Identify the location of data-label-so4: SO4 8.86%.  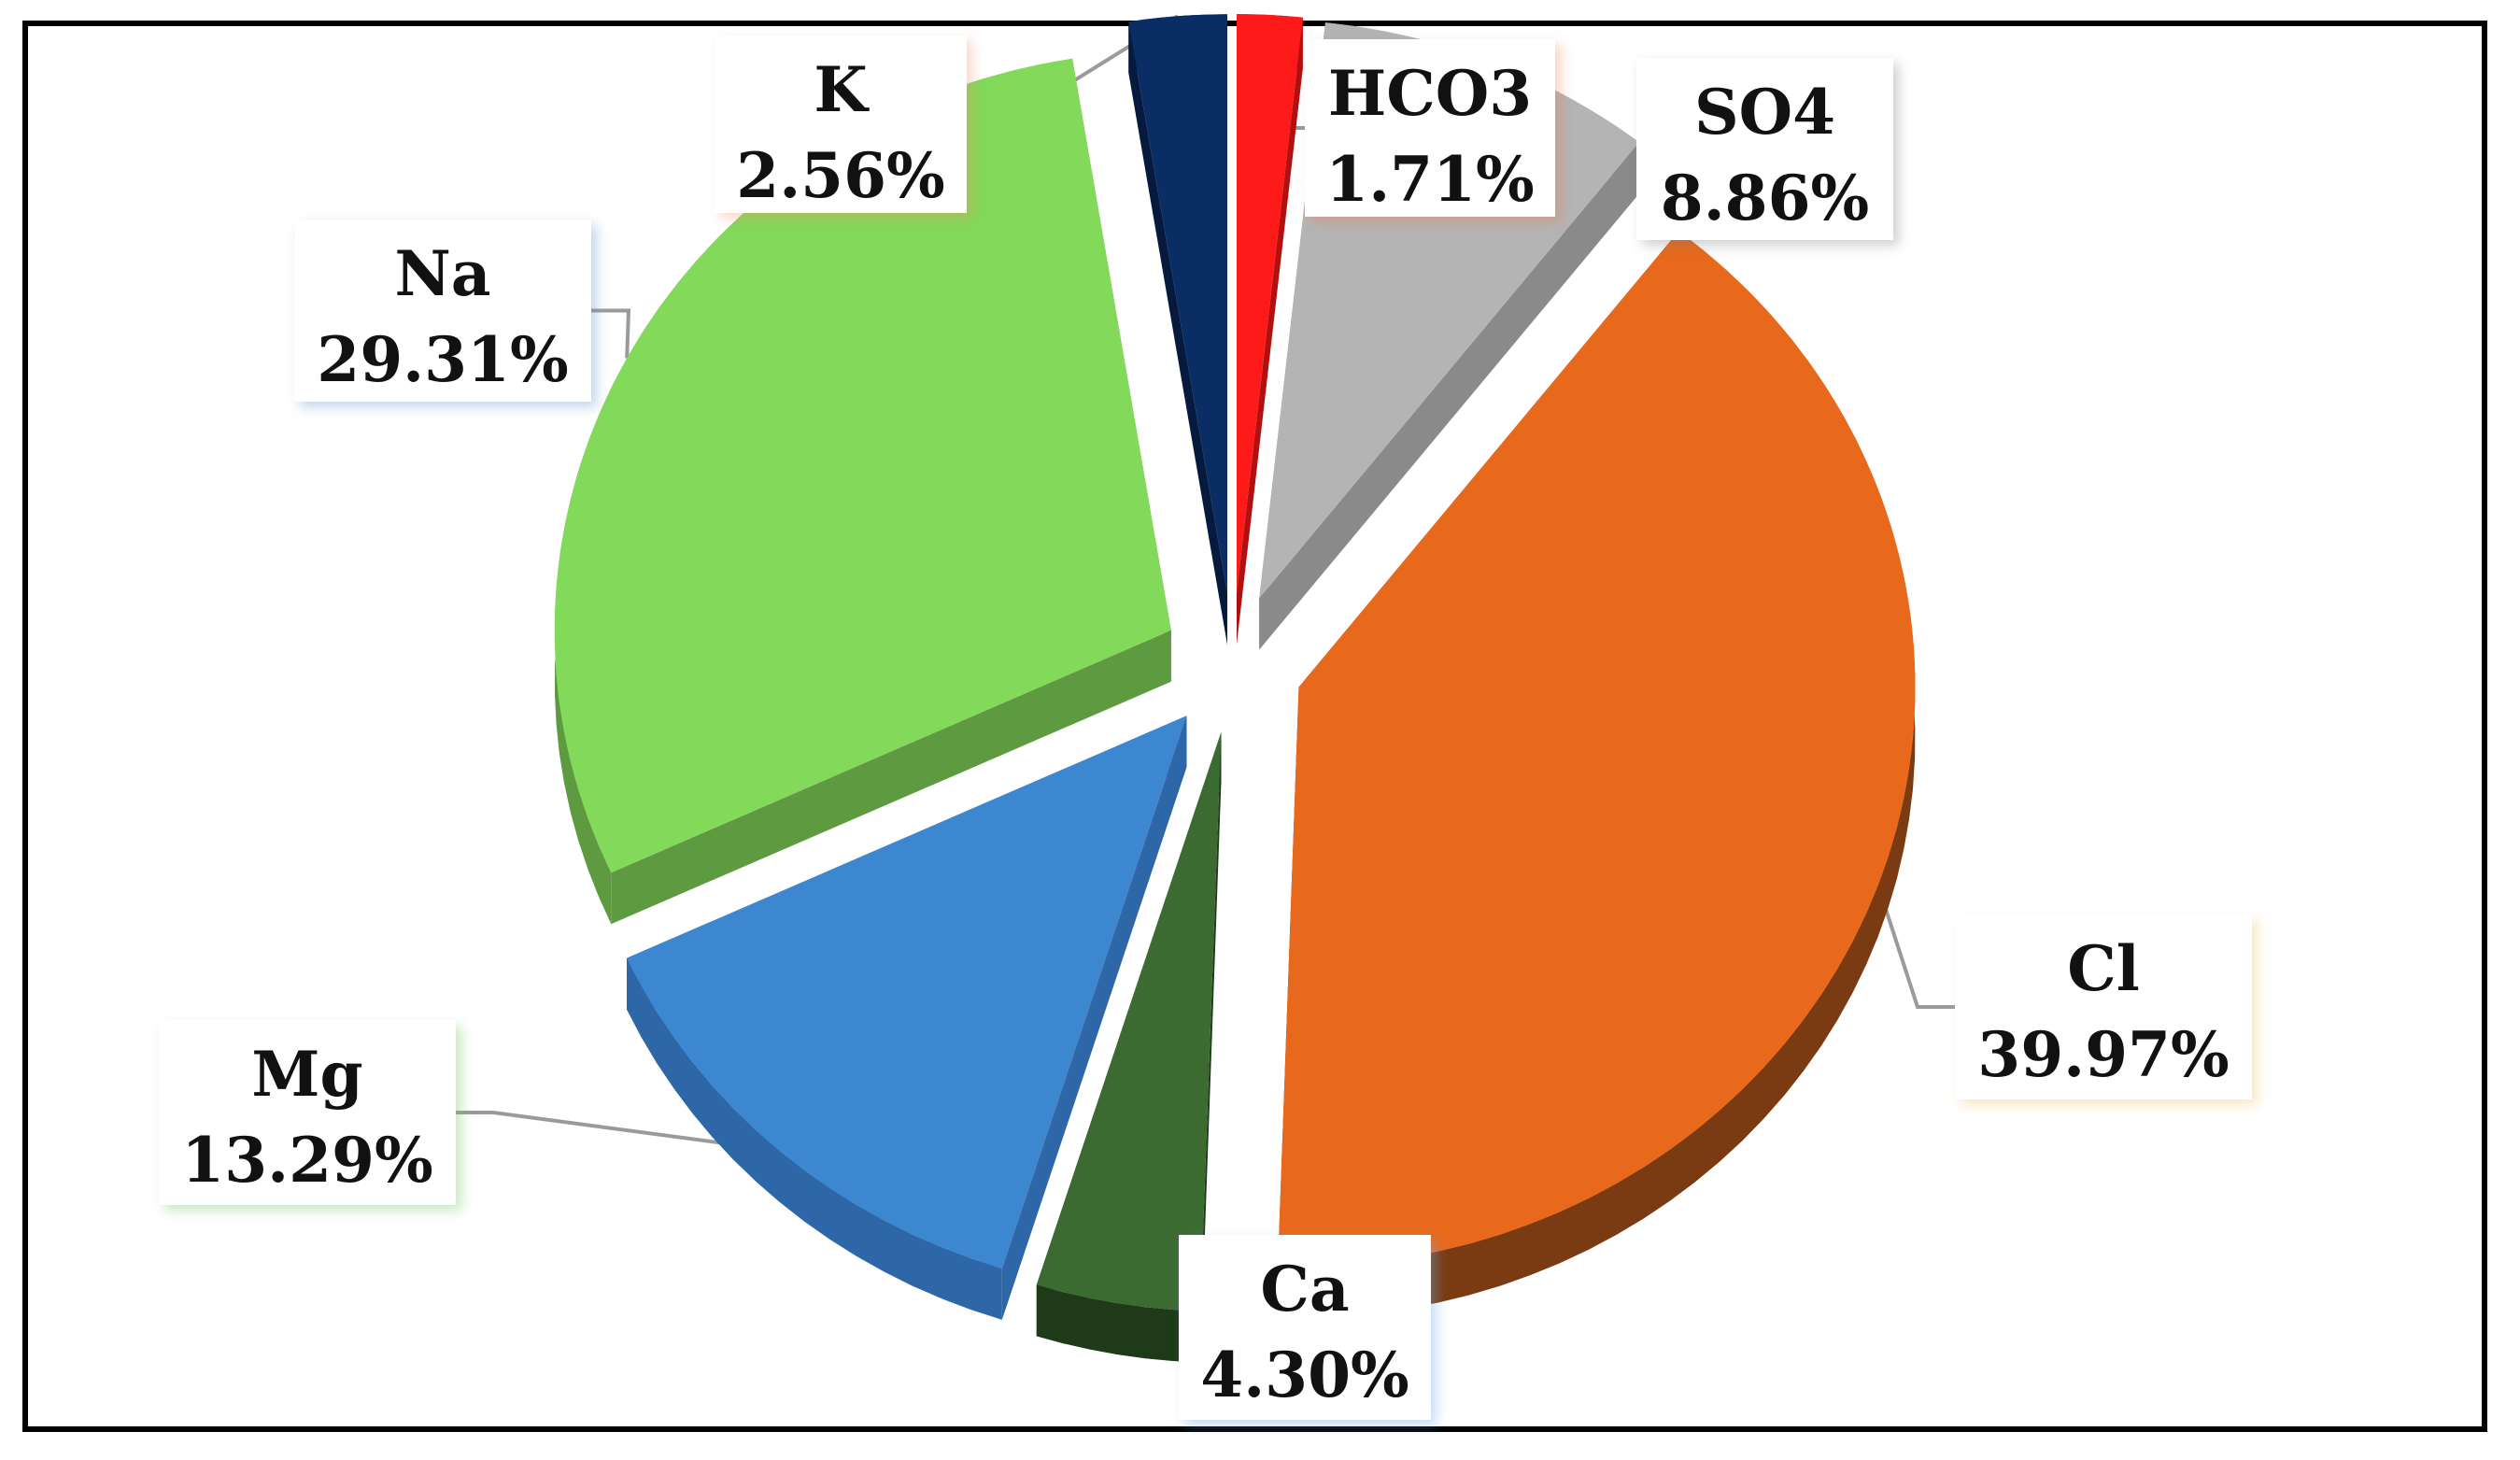
(1764, 149).